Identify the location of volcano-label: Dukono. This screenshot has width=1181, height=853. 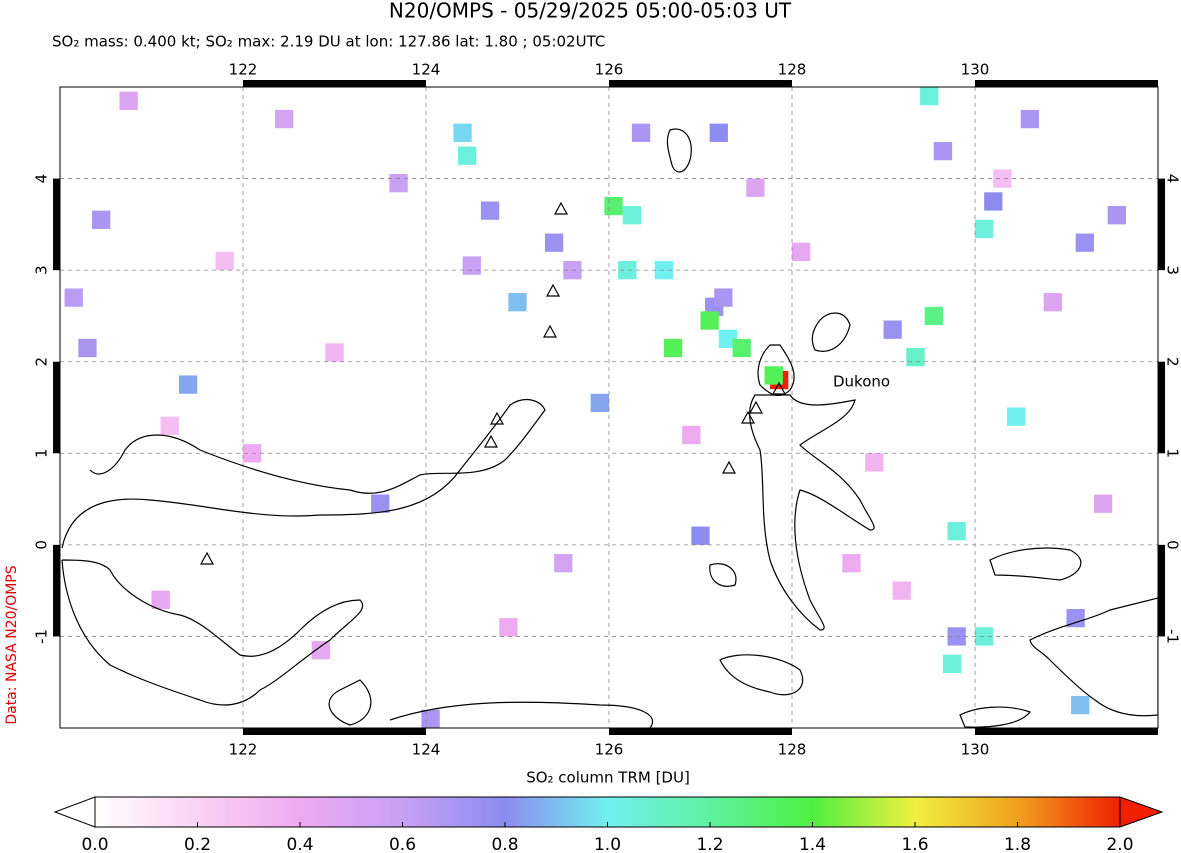
(861, 382).